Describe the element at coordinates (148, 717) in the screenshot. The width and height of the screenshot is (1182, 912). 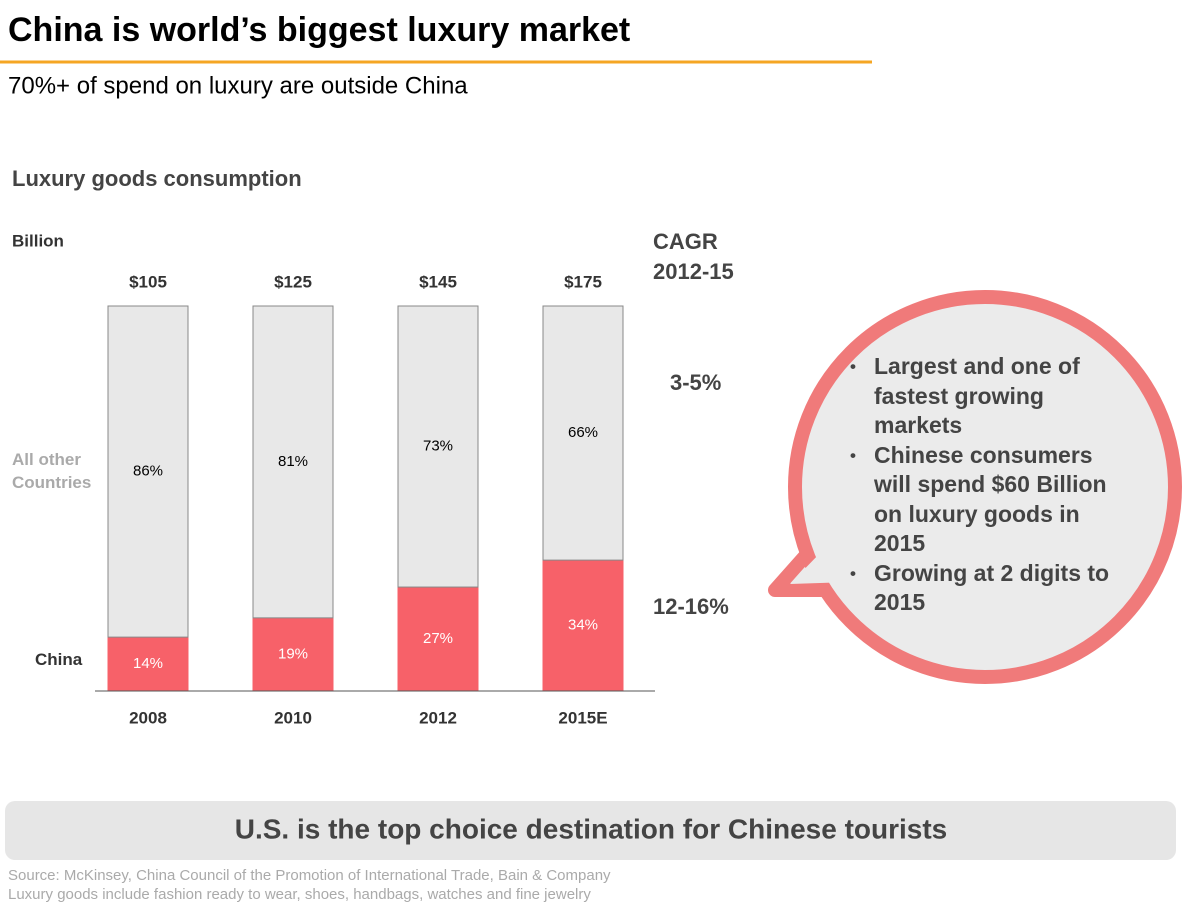
I see `x-tick-label: 2008` at that location.